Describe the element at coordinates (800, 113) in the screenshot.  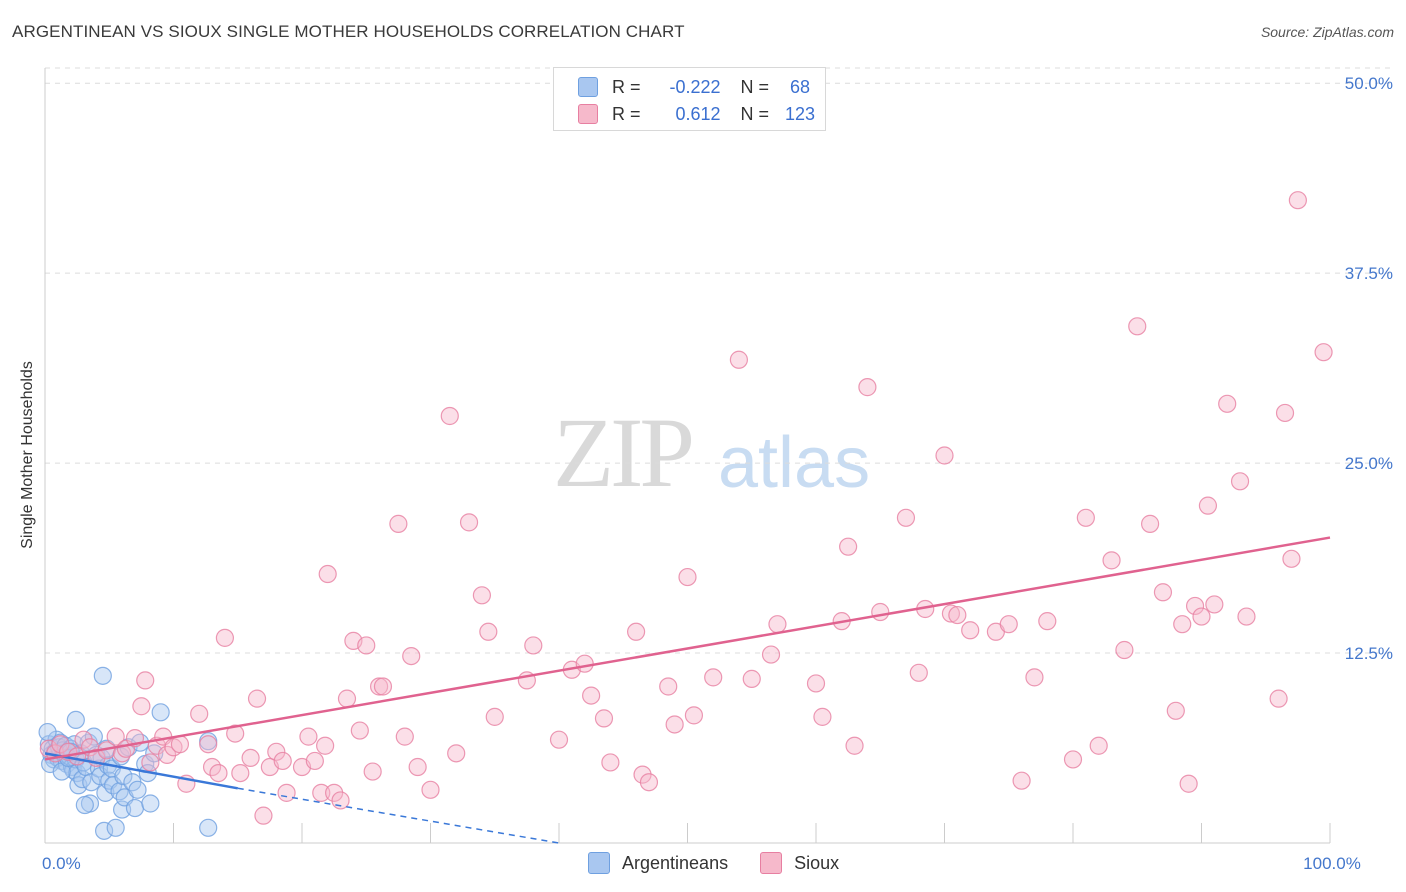
I see `legend-n-value: 123` at that location.